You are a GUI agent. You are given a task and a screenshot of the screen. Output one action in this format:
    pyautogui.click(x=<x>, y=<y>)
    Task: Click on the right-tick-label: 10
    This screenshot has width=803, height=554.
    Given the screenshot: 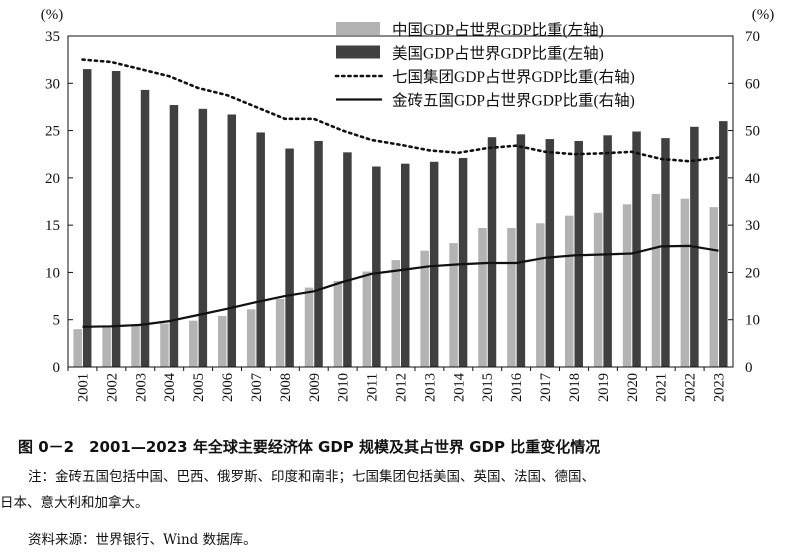 What is the action you would take?
    pyautogui.click(x=752, y=321)
    